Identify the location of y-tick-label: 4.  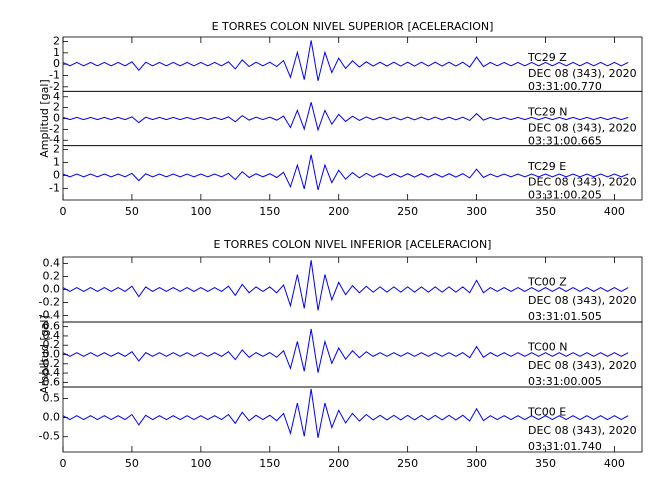
(56, 96).